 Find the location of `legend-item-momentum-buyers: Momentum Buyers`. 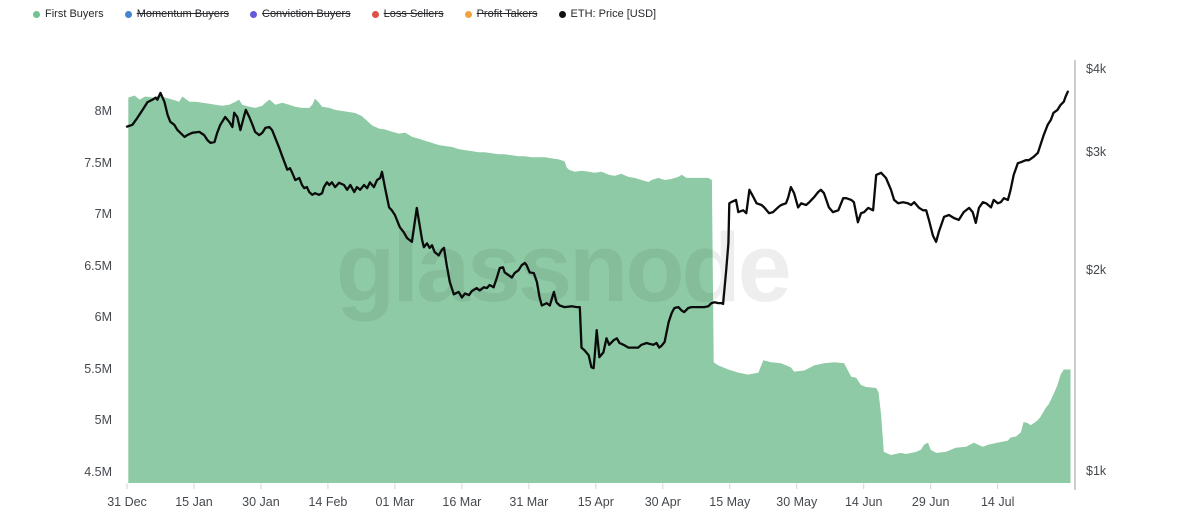

legend-item-momentum-buyers: Momentum Buyers is located at coordinates (176, 14).